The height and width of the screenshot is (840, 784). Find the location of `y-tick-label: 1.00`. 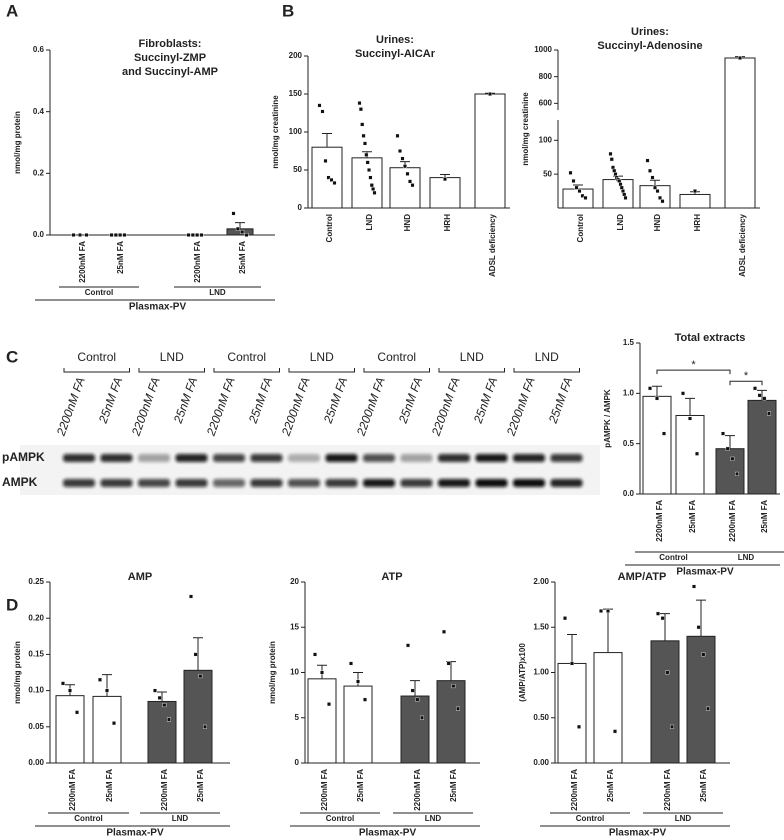

y-tick-label: 1.00 is located at coordinates (541, 672).